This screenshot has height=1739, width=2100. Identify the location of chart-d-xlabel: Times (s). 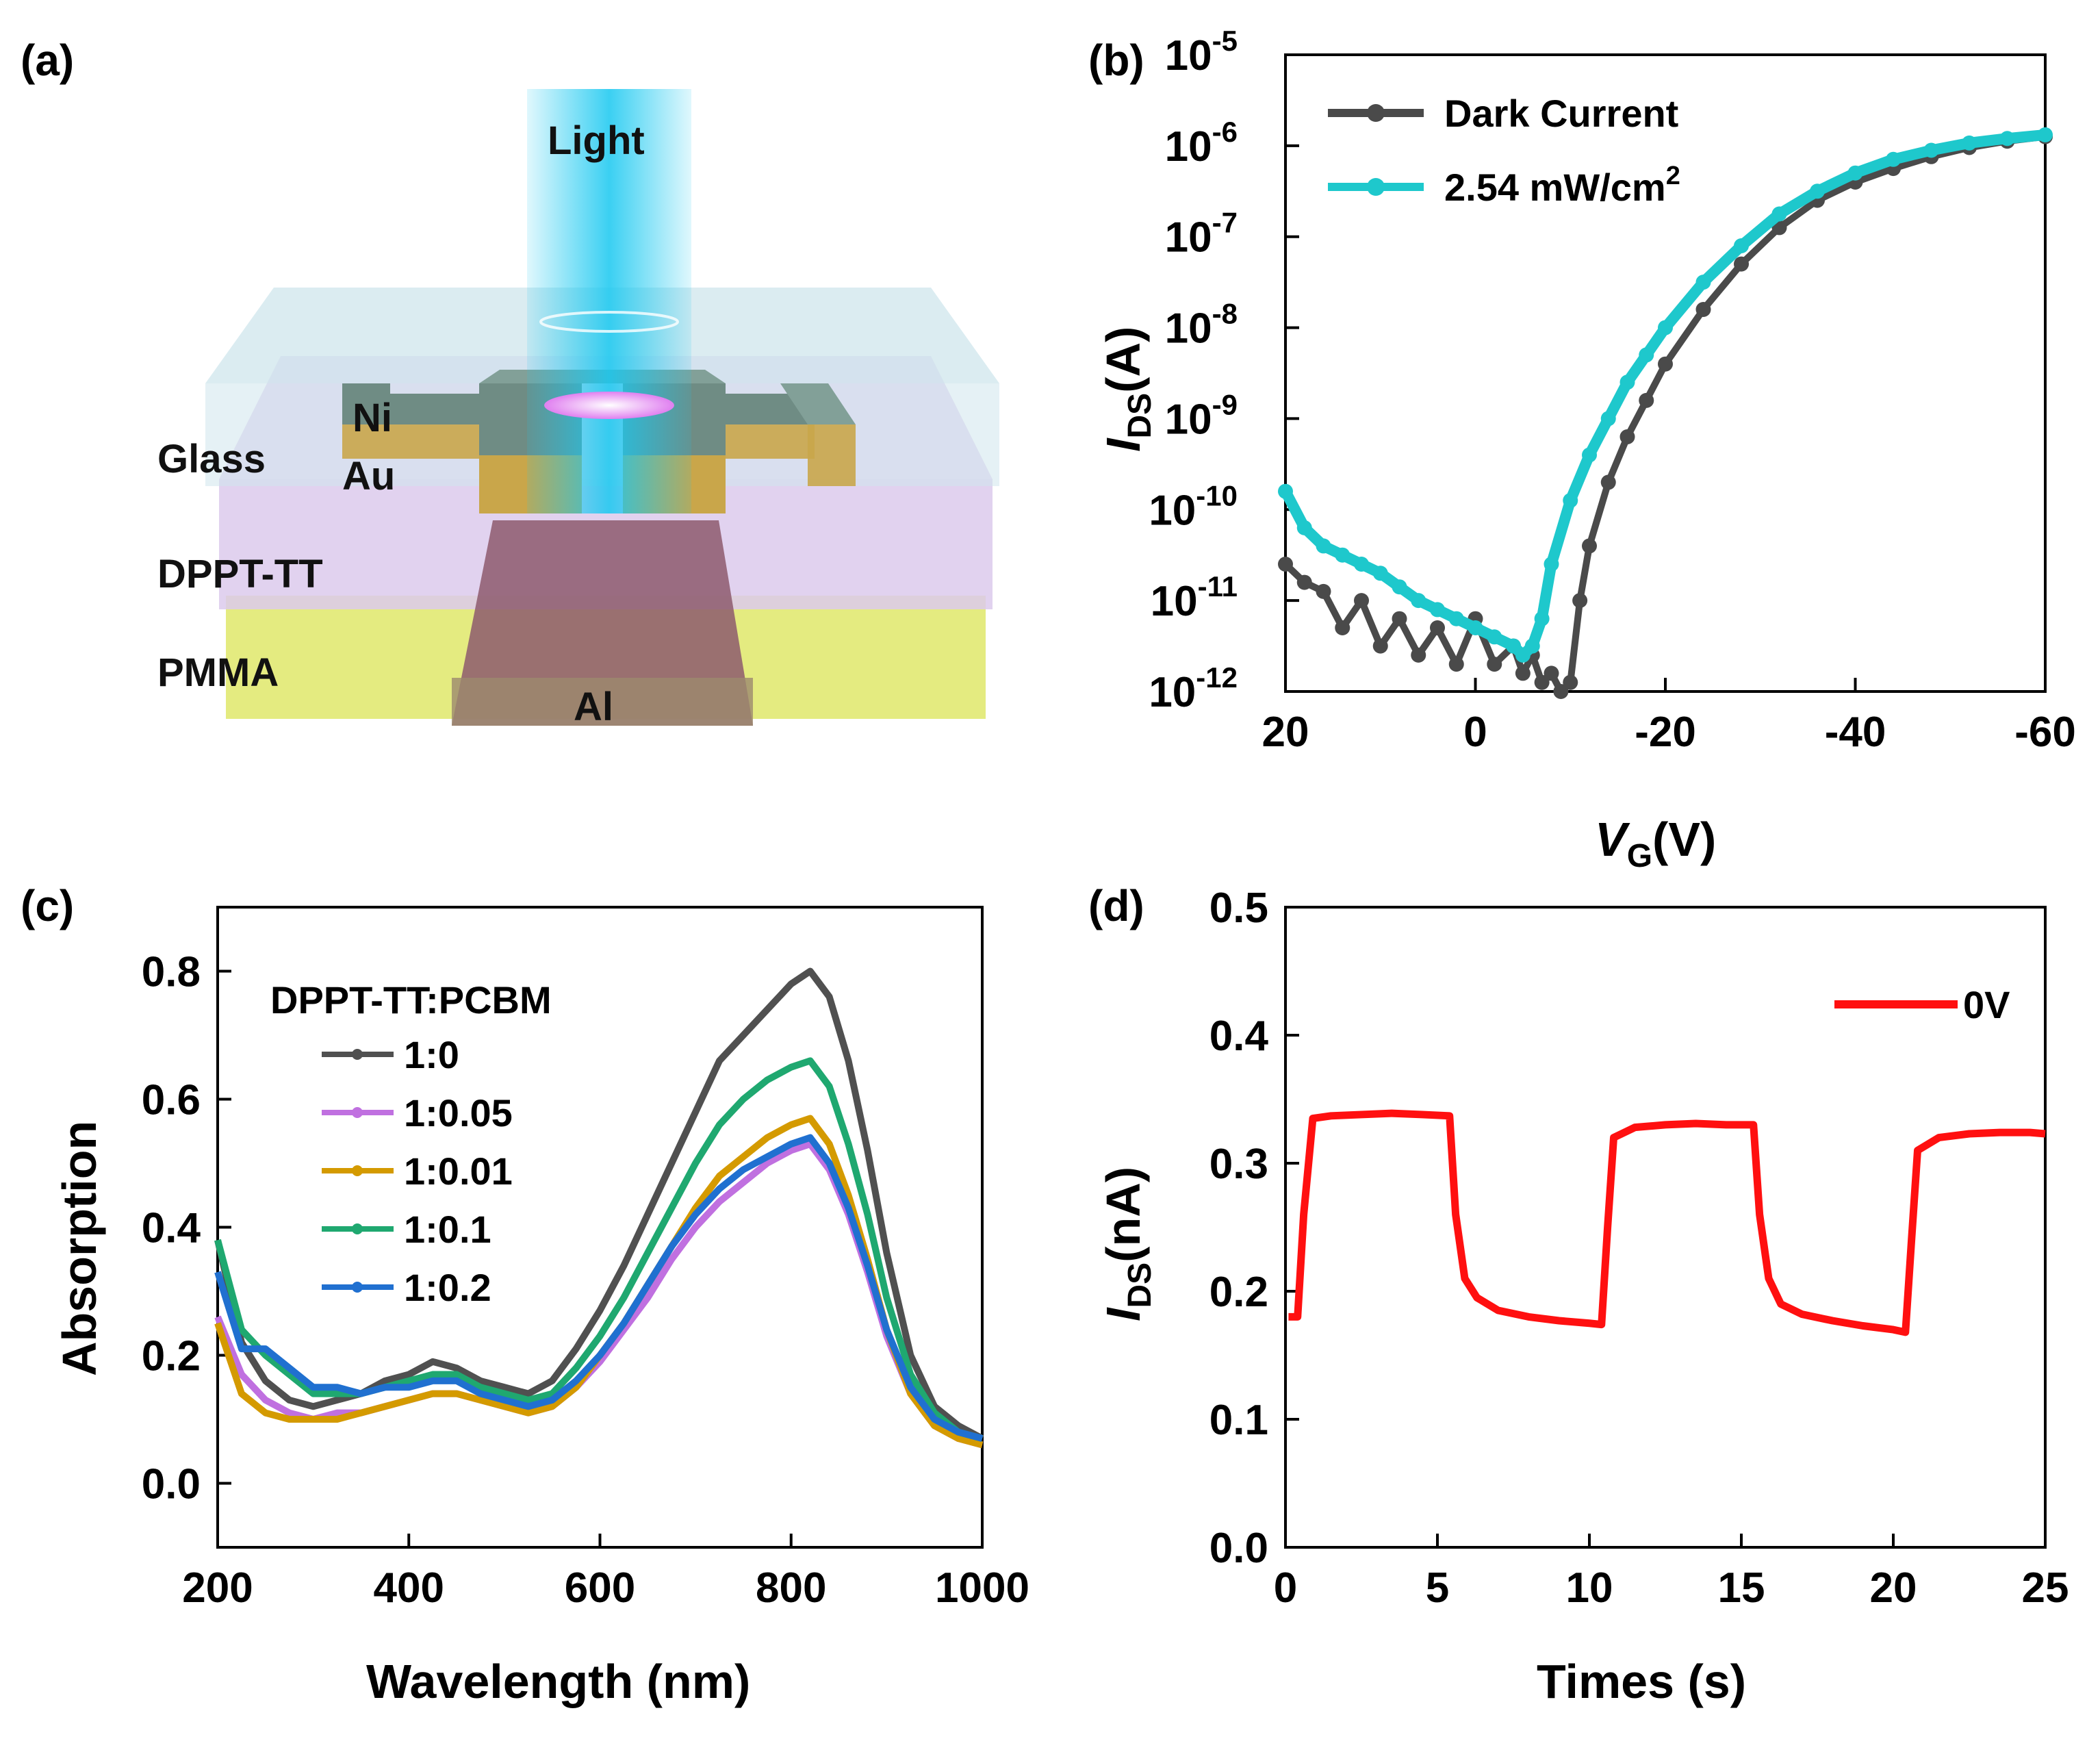
(1641, 1681).